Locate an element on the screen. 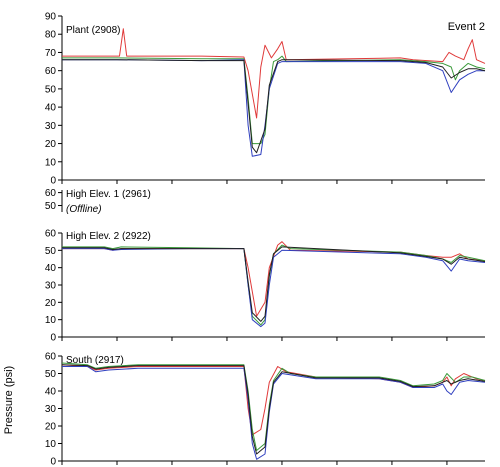 The width and height of the screenshot is (500, 467). event-label: Event 2 is located at coordinates (466, 27).